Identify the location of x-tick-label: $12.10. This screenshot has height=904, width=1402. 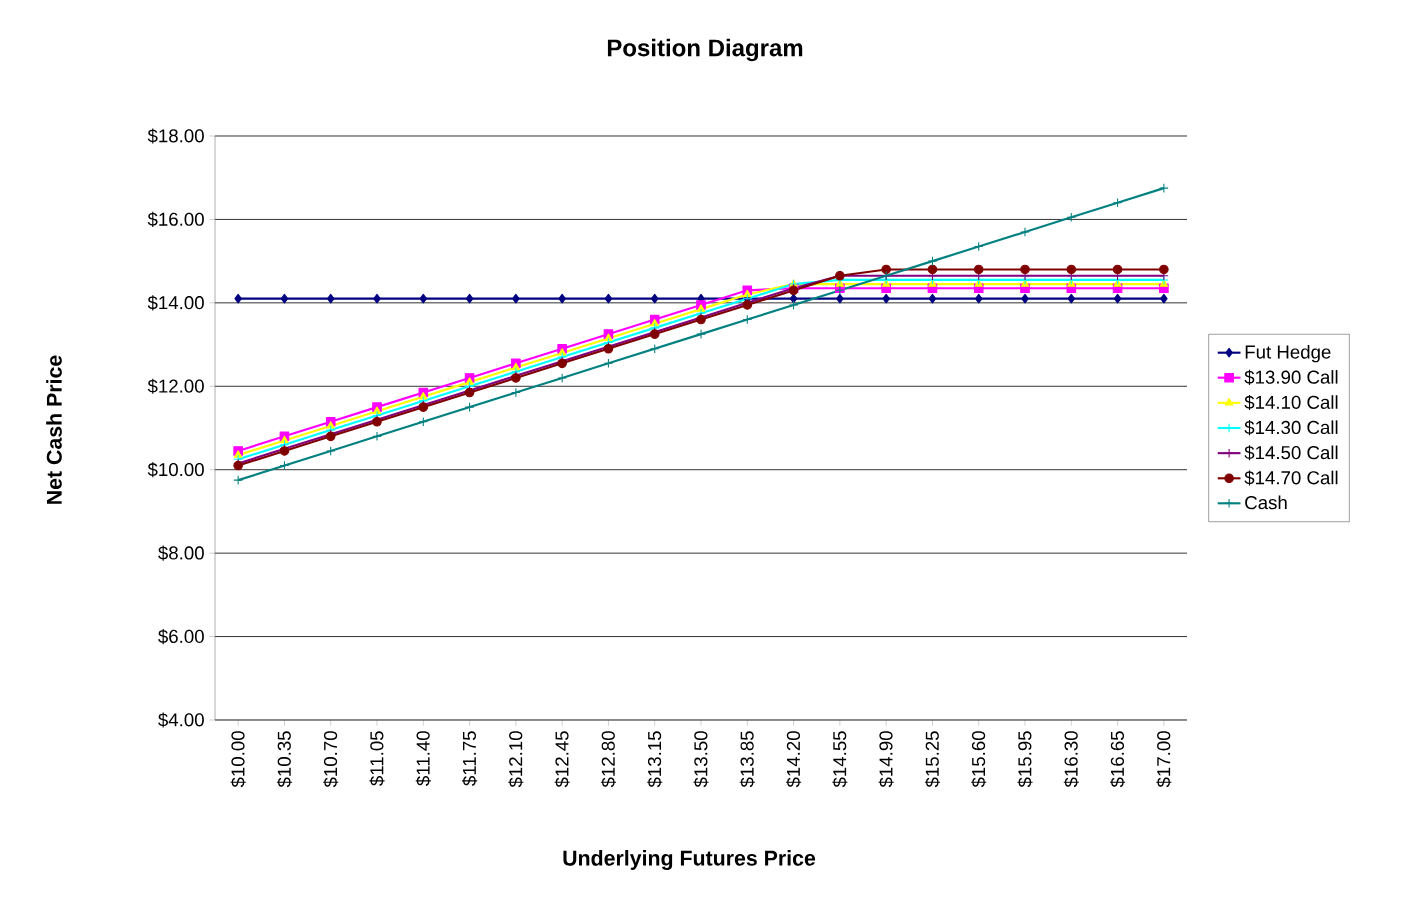
(516, 759).